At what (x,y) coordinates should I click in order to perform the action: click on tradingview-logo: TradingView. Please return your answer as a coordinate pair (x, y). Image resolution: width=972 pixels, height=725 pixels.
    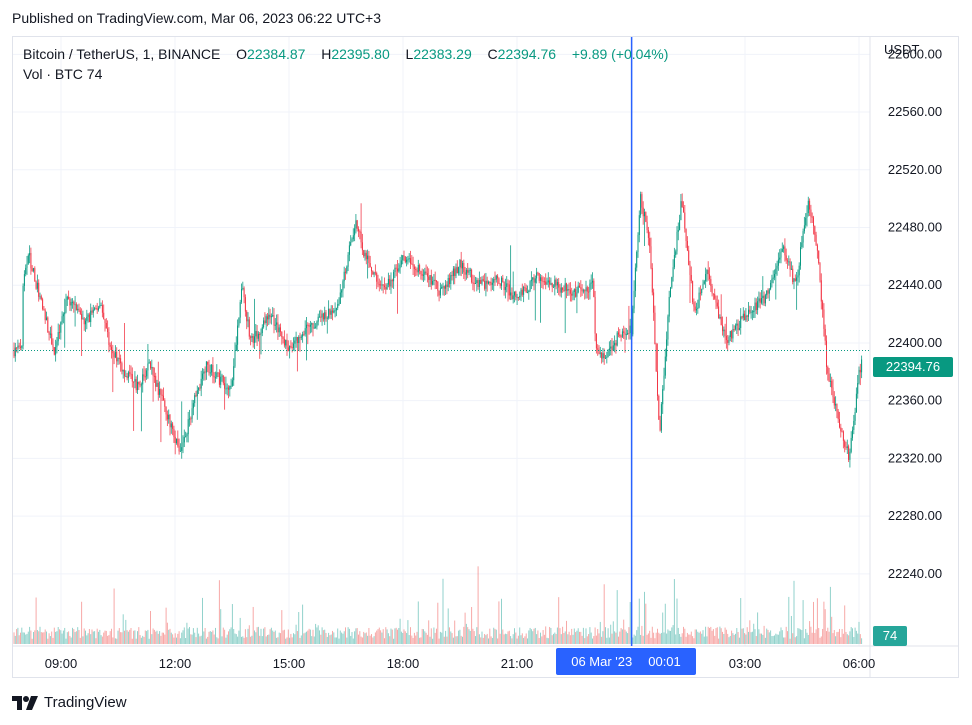
    Looking at the image, I should click on (69, 702).